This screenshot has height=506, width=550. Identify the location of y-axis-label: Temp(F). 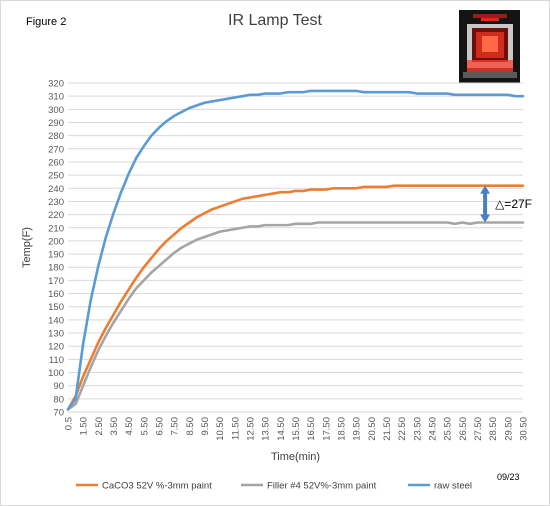
(27, 247).